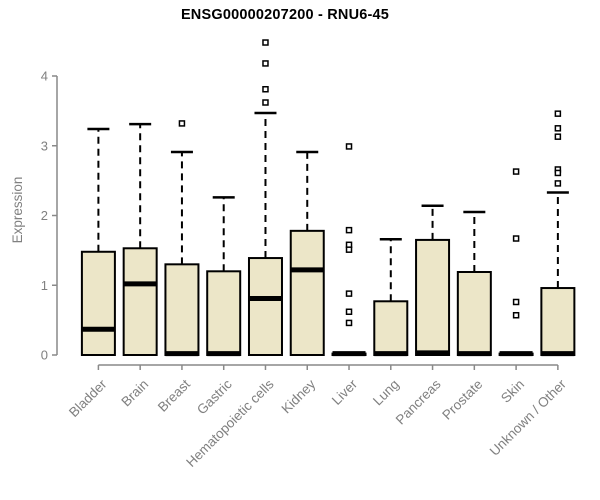 The width and height of the screenshot is (600, 500). Describe the element at coordinates (44, 355) in the screenshot. I see `y-tick-label: 0` at that location.